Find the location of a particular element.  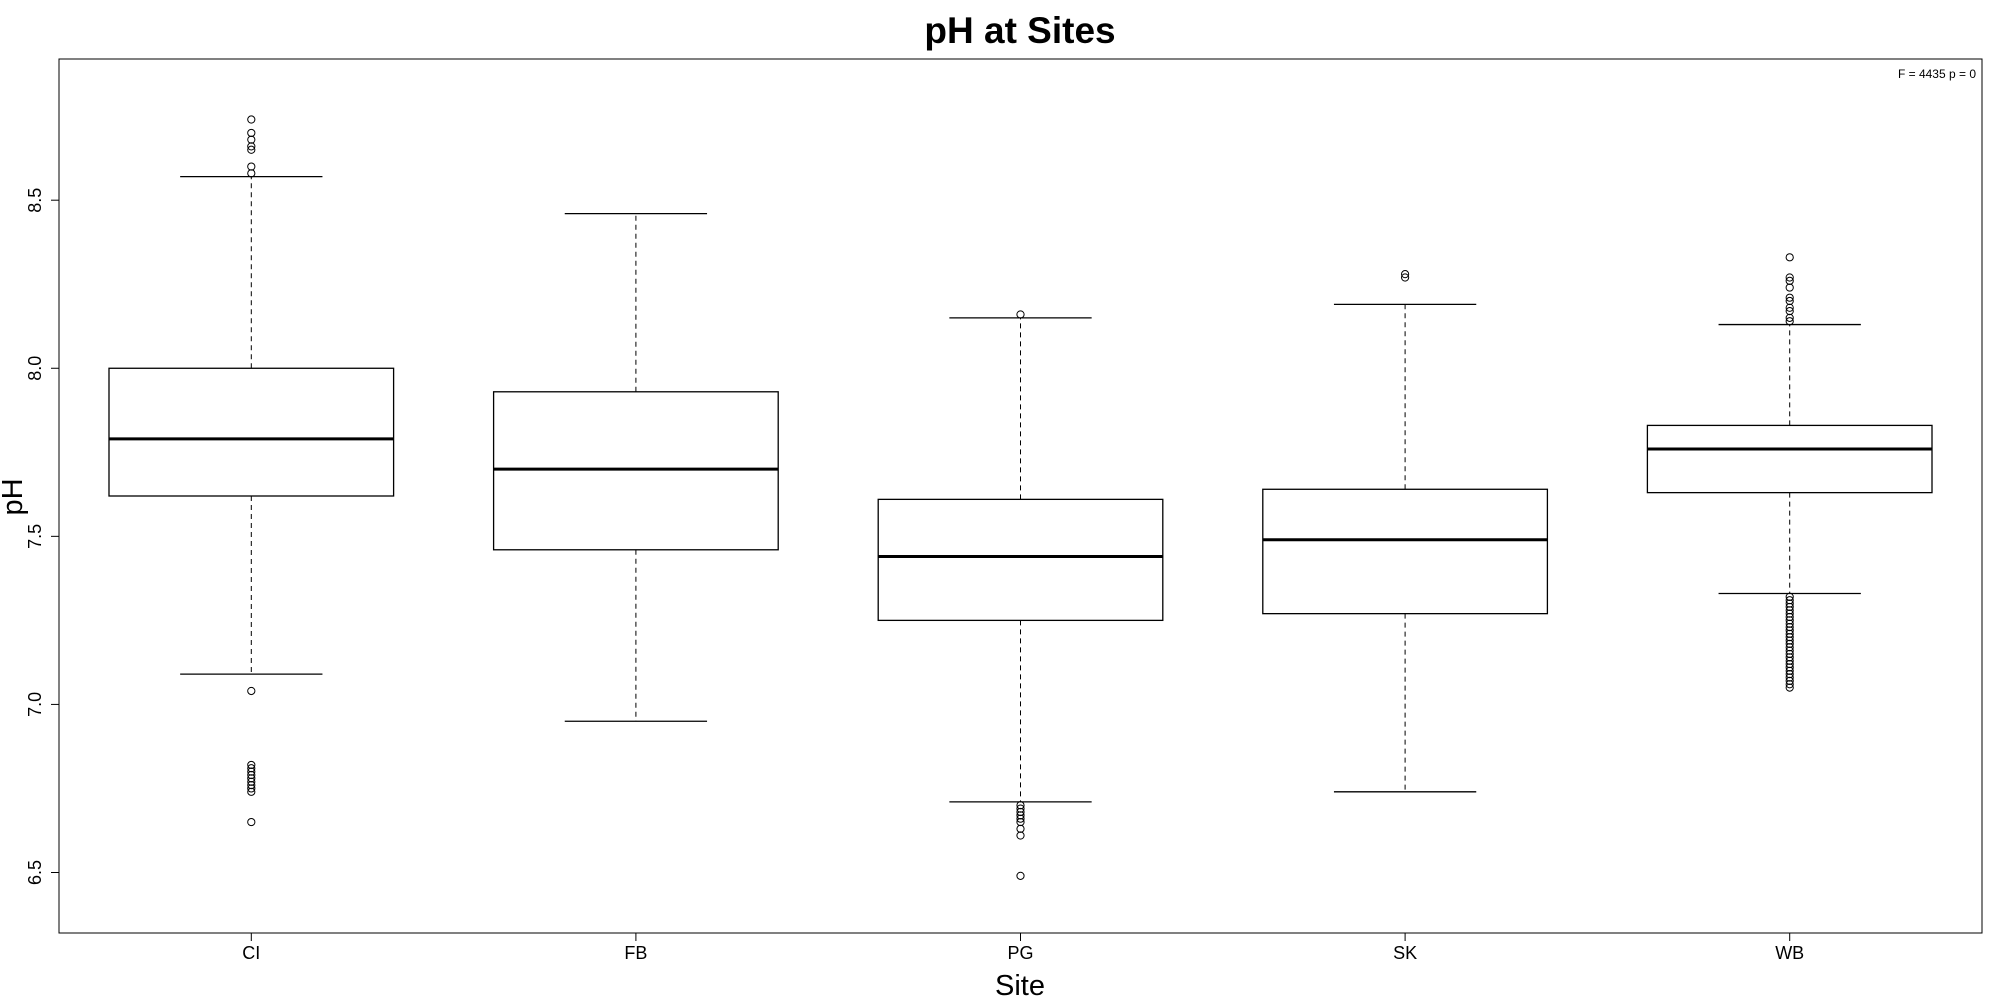

box-sk is located at coordinates (1405, 551).